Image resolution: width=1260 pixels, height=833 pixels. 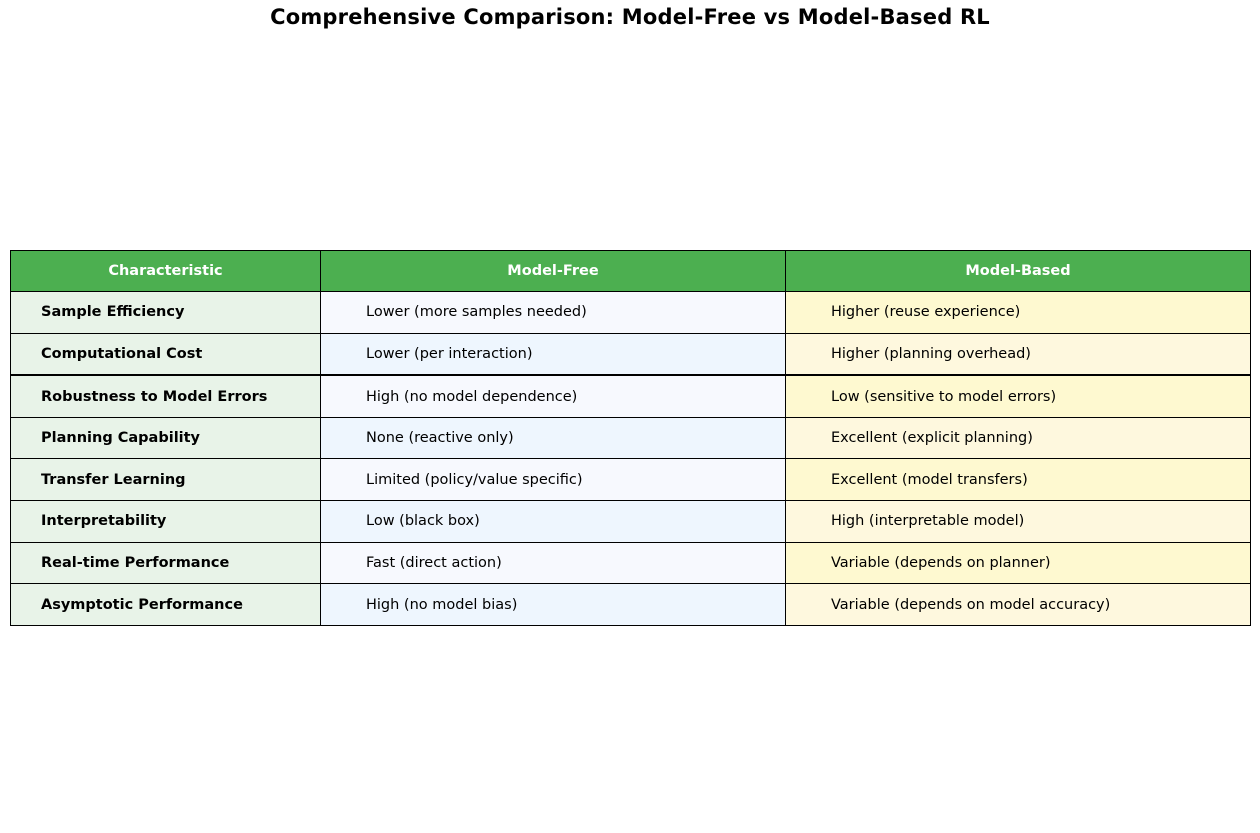 I want to click on header-row: Characteristic Model-Free Model-Based, so click(x=630, y=271).